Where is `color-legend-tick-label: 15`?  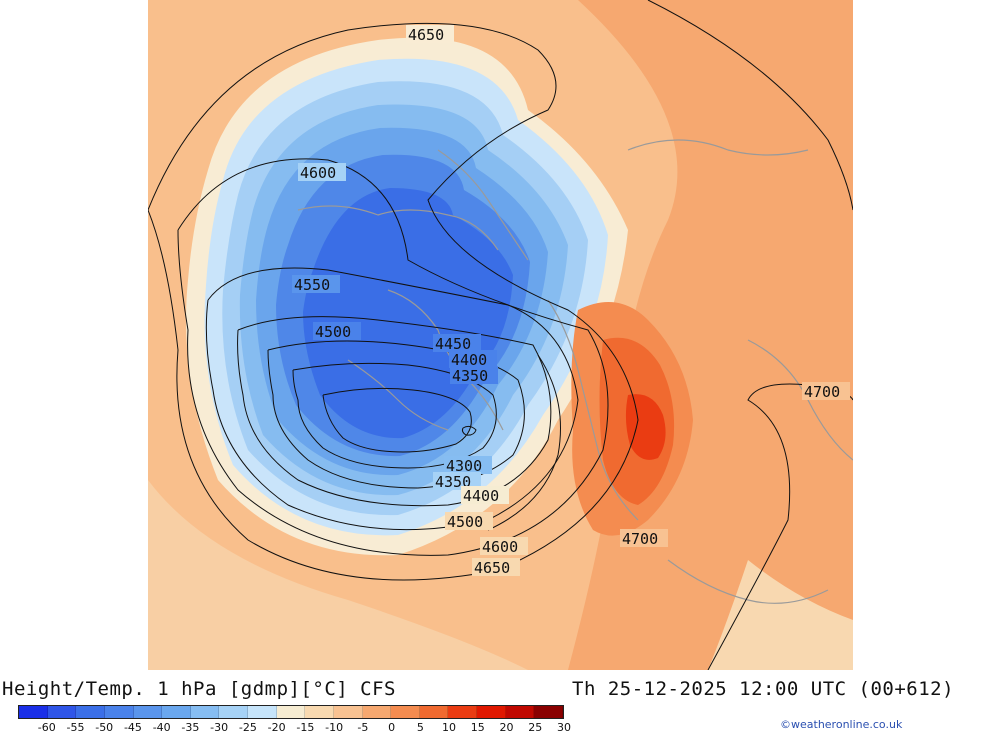
color-legend-tick-label: 15 is located at coordinates (477, 727).